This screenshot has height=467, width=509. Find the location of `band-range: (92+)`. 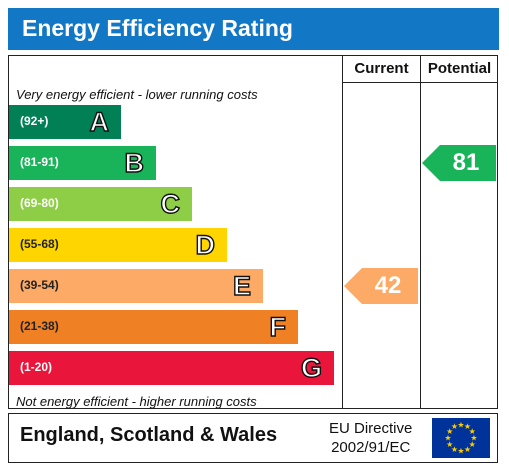

band-range: (92+) is located at coordinates (34, 121).